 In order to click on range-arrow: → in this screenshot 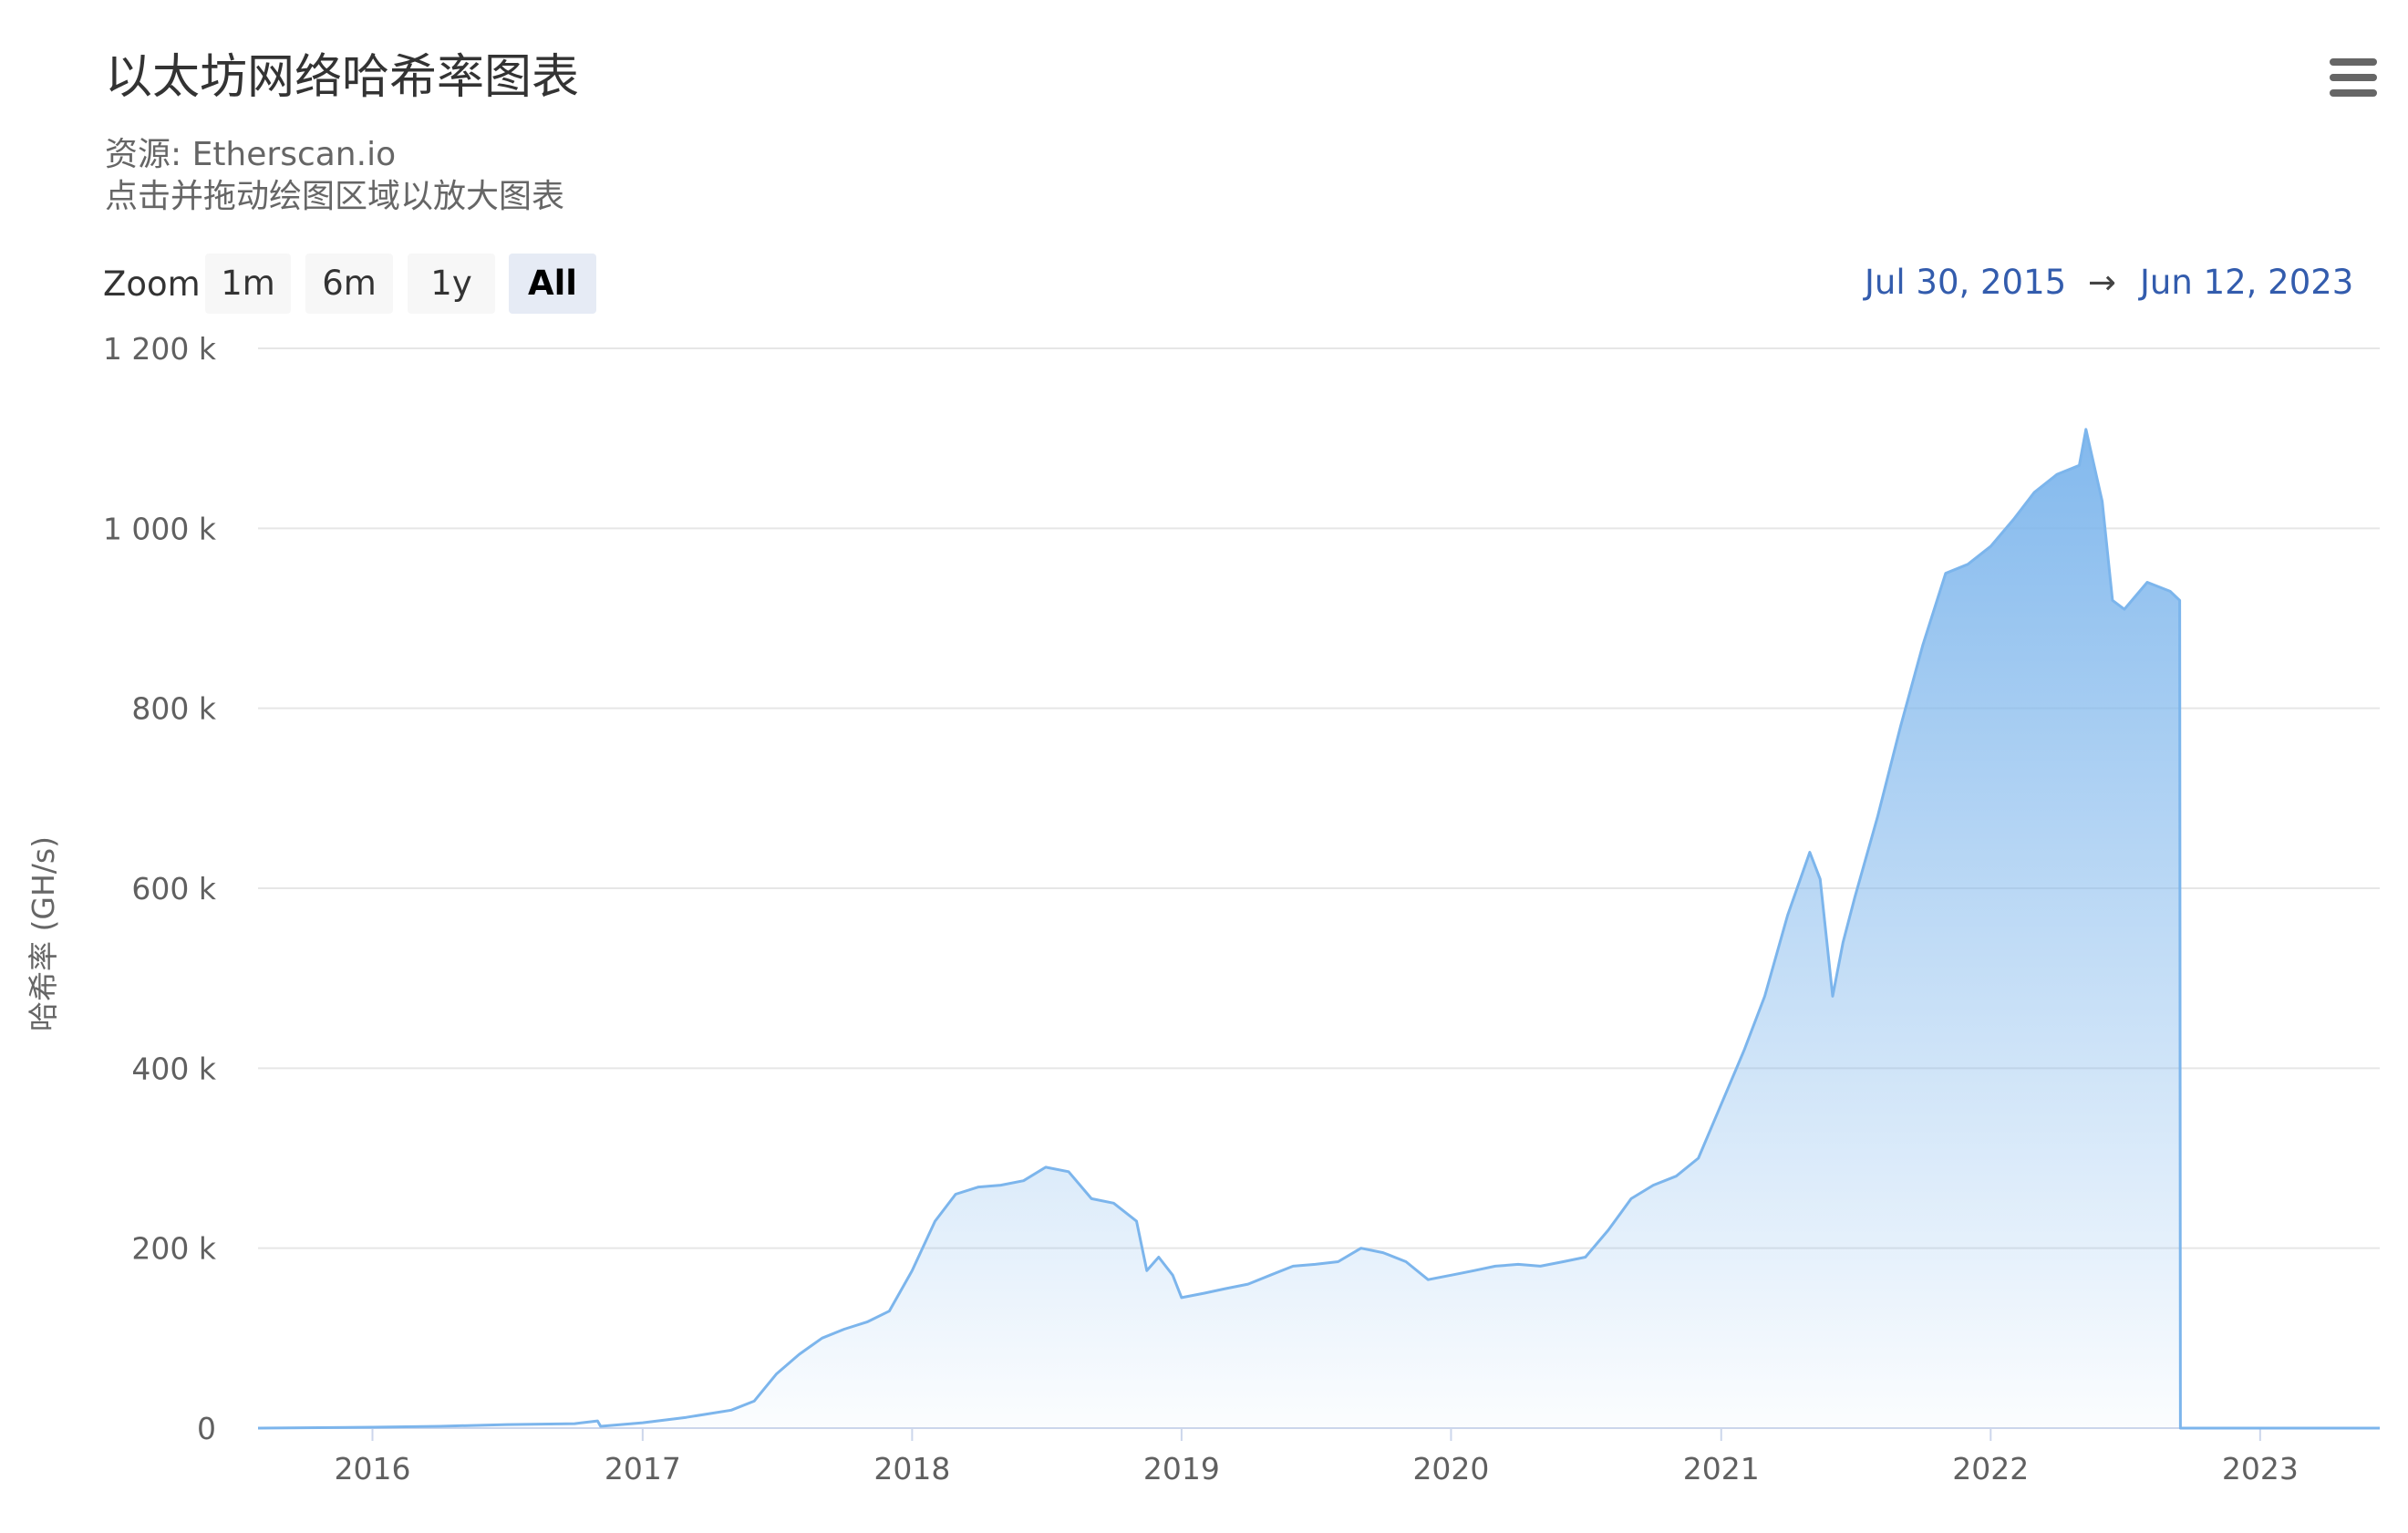, I will do `click(2102, 282)`.